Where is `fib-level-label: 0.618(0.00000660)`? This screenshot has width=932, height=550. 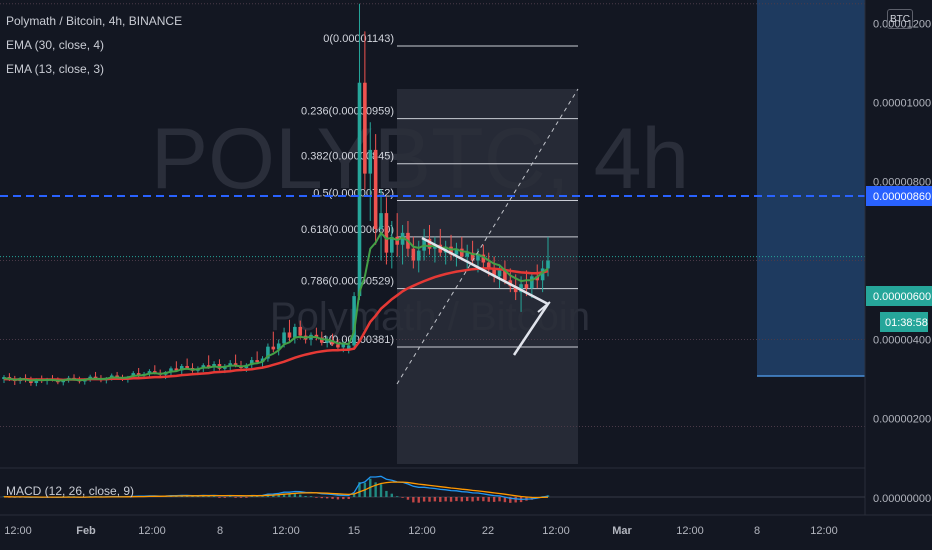 fib-level-label: 0.618(0.00000660) is located at coordinates (347, 230).